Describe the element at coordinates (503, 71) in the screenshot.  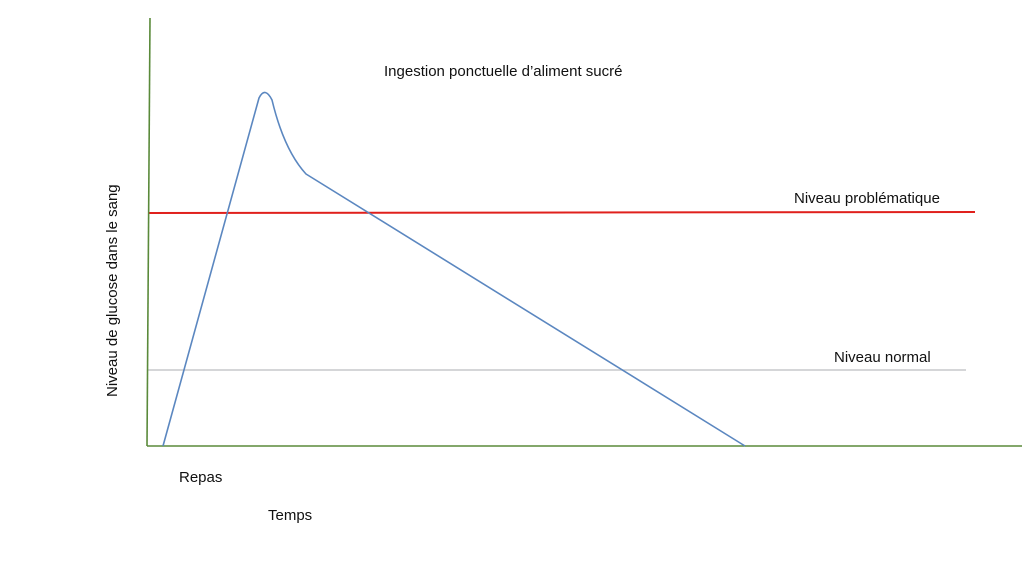
I see `diagram-title: Ingestion ponctuelle d’aliment sucré` at that location.